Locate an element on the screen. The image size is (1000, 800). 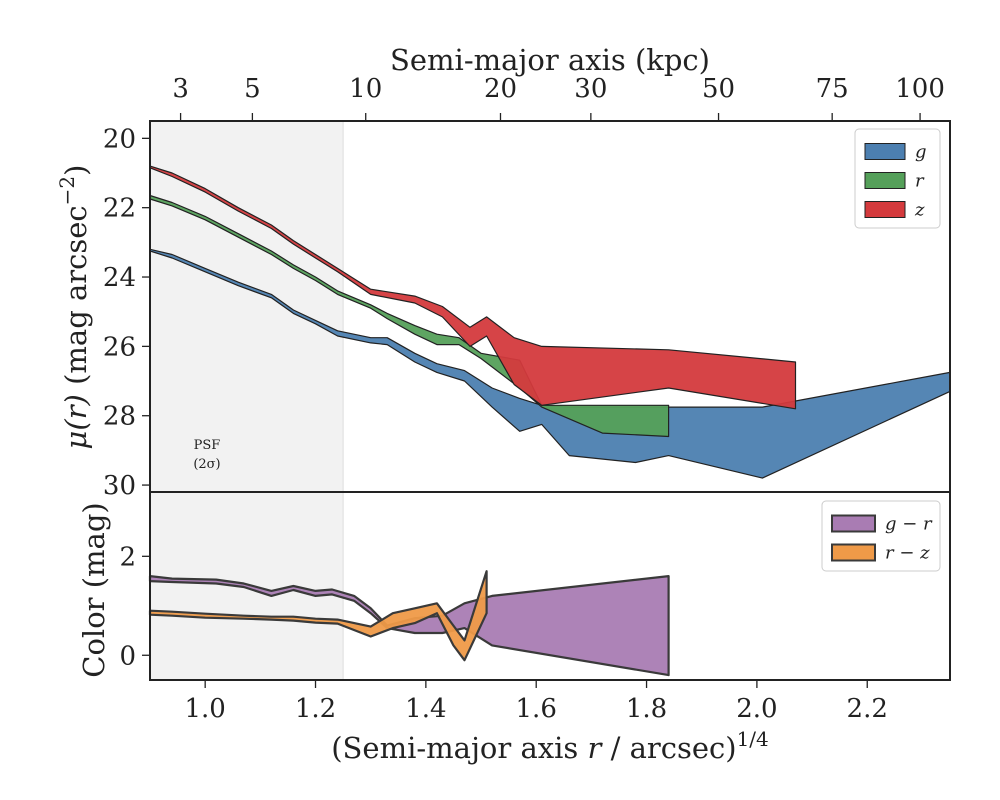
legend-label-g: g is located at coordinates (921, 152).